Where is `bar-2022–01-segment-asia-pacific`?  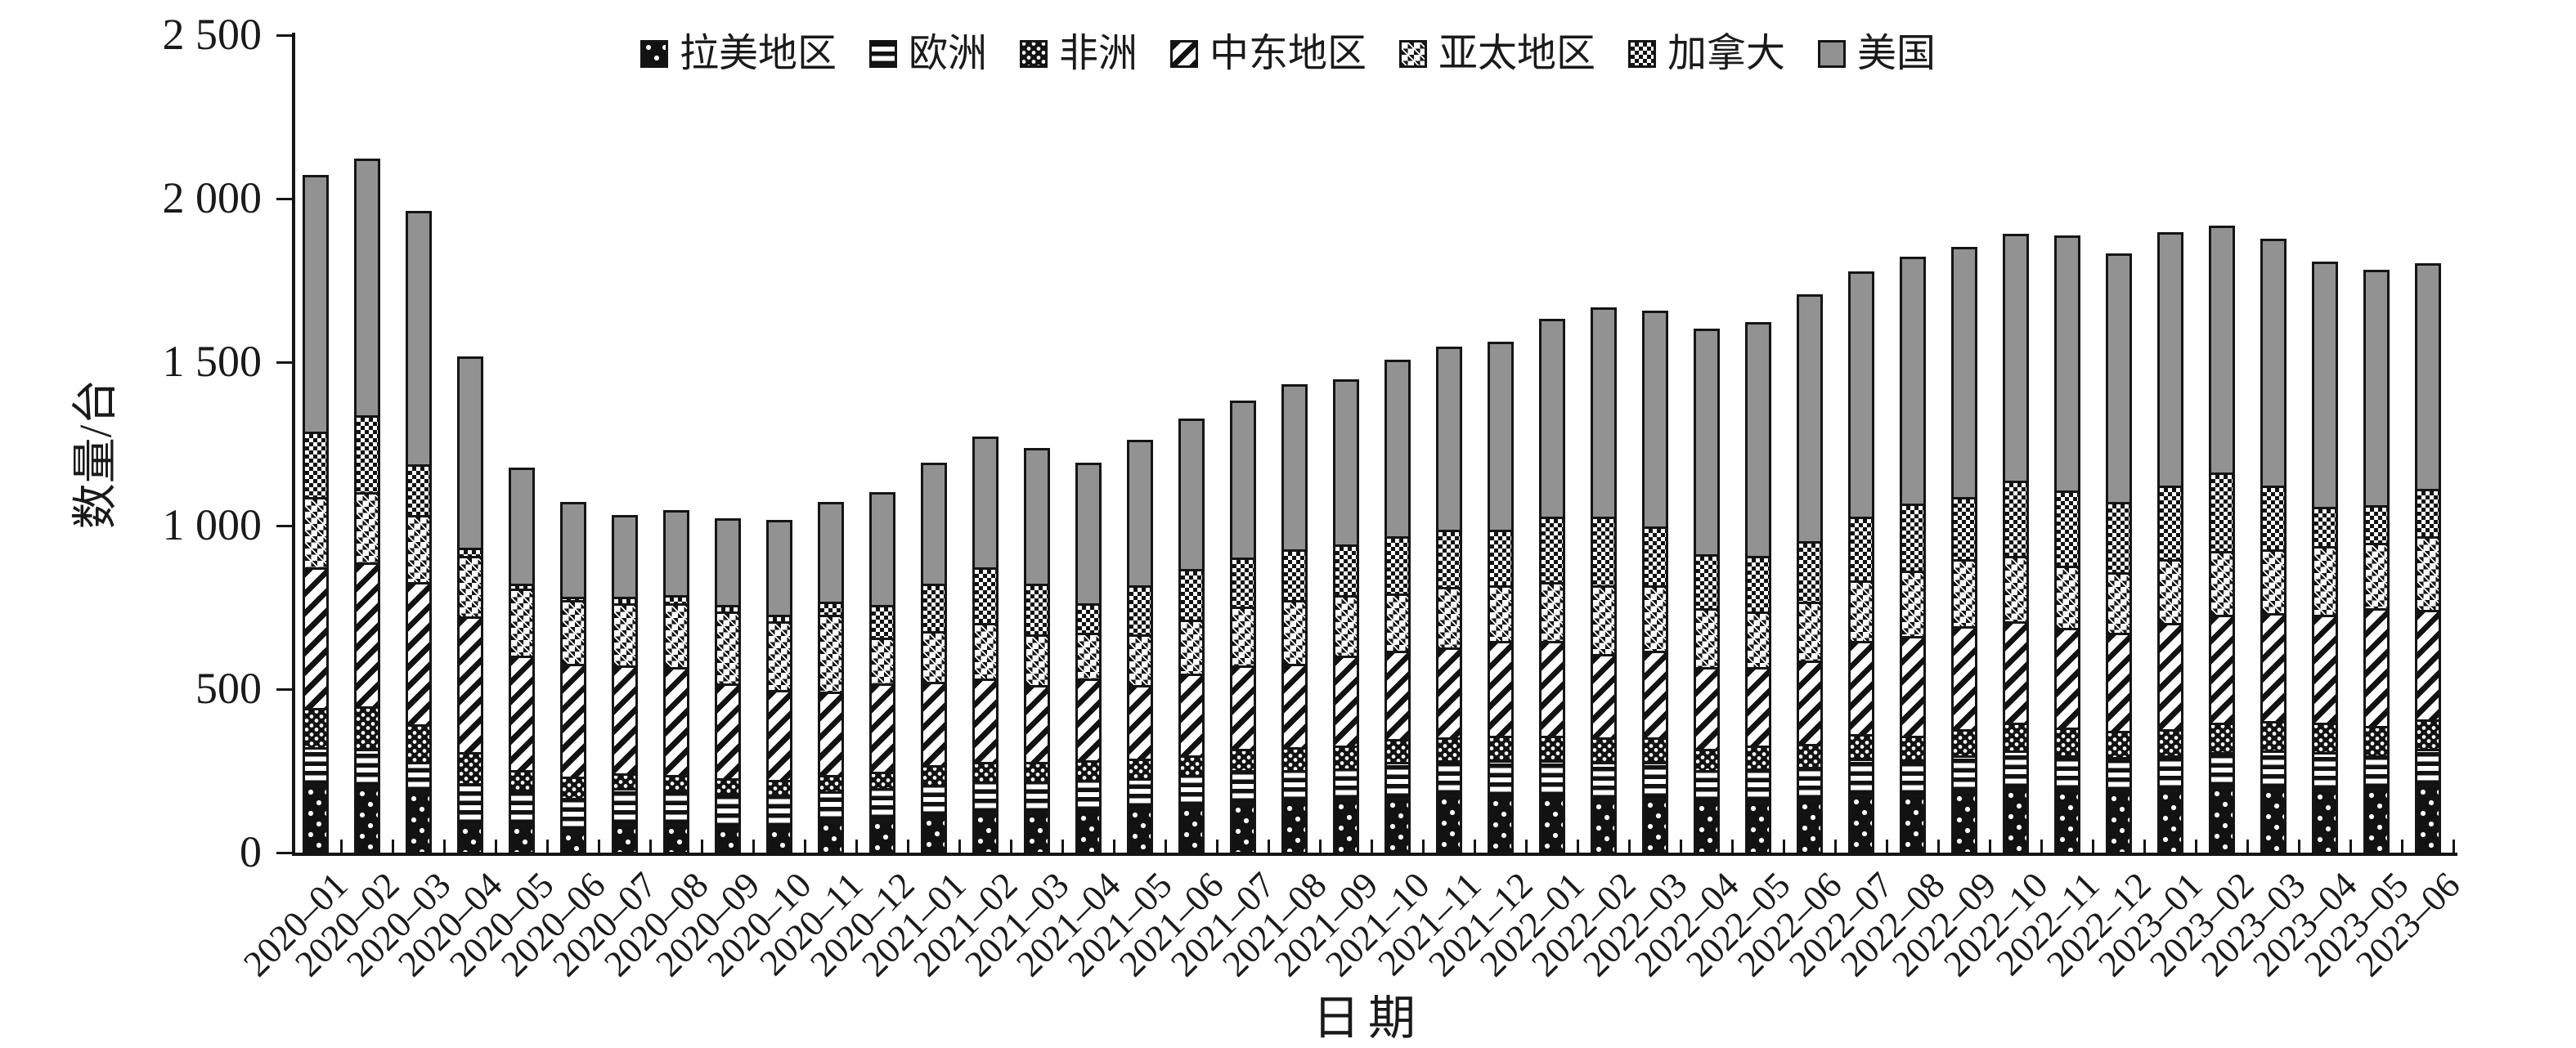
bar-2022–01-segment-asia-pacific is located at coordinates (1551, 612).